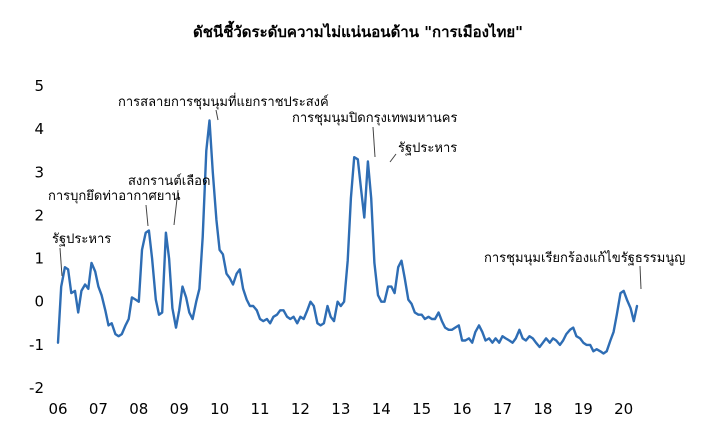 The height and width of the screenshot is (429, 716). I want to click on y-tick-label: 2, so click(39, 215).